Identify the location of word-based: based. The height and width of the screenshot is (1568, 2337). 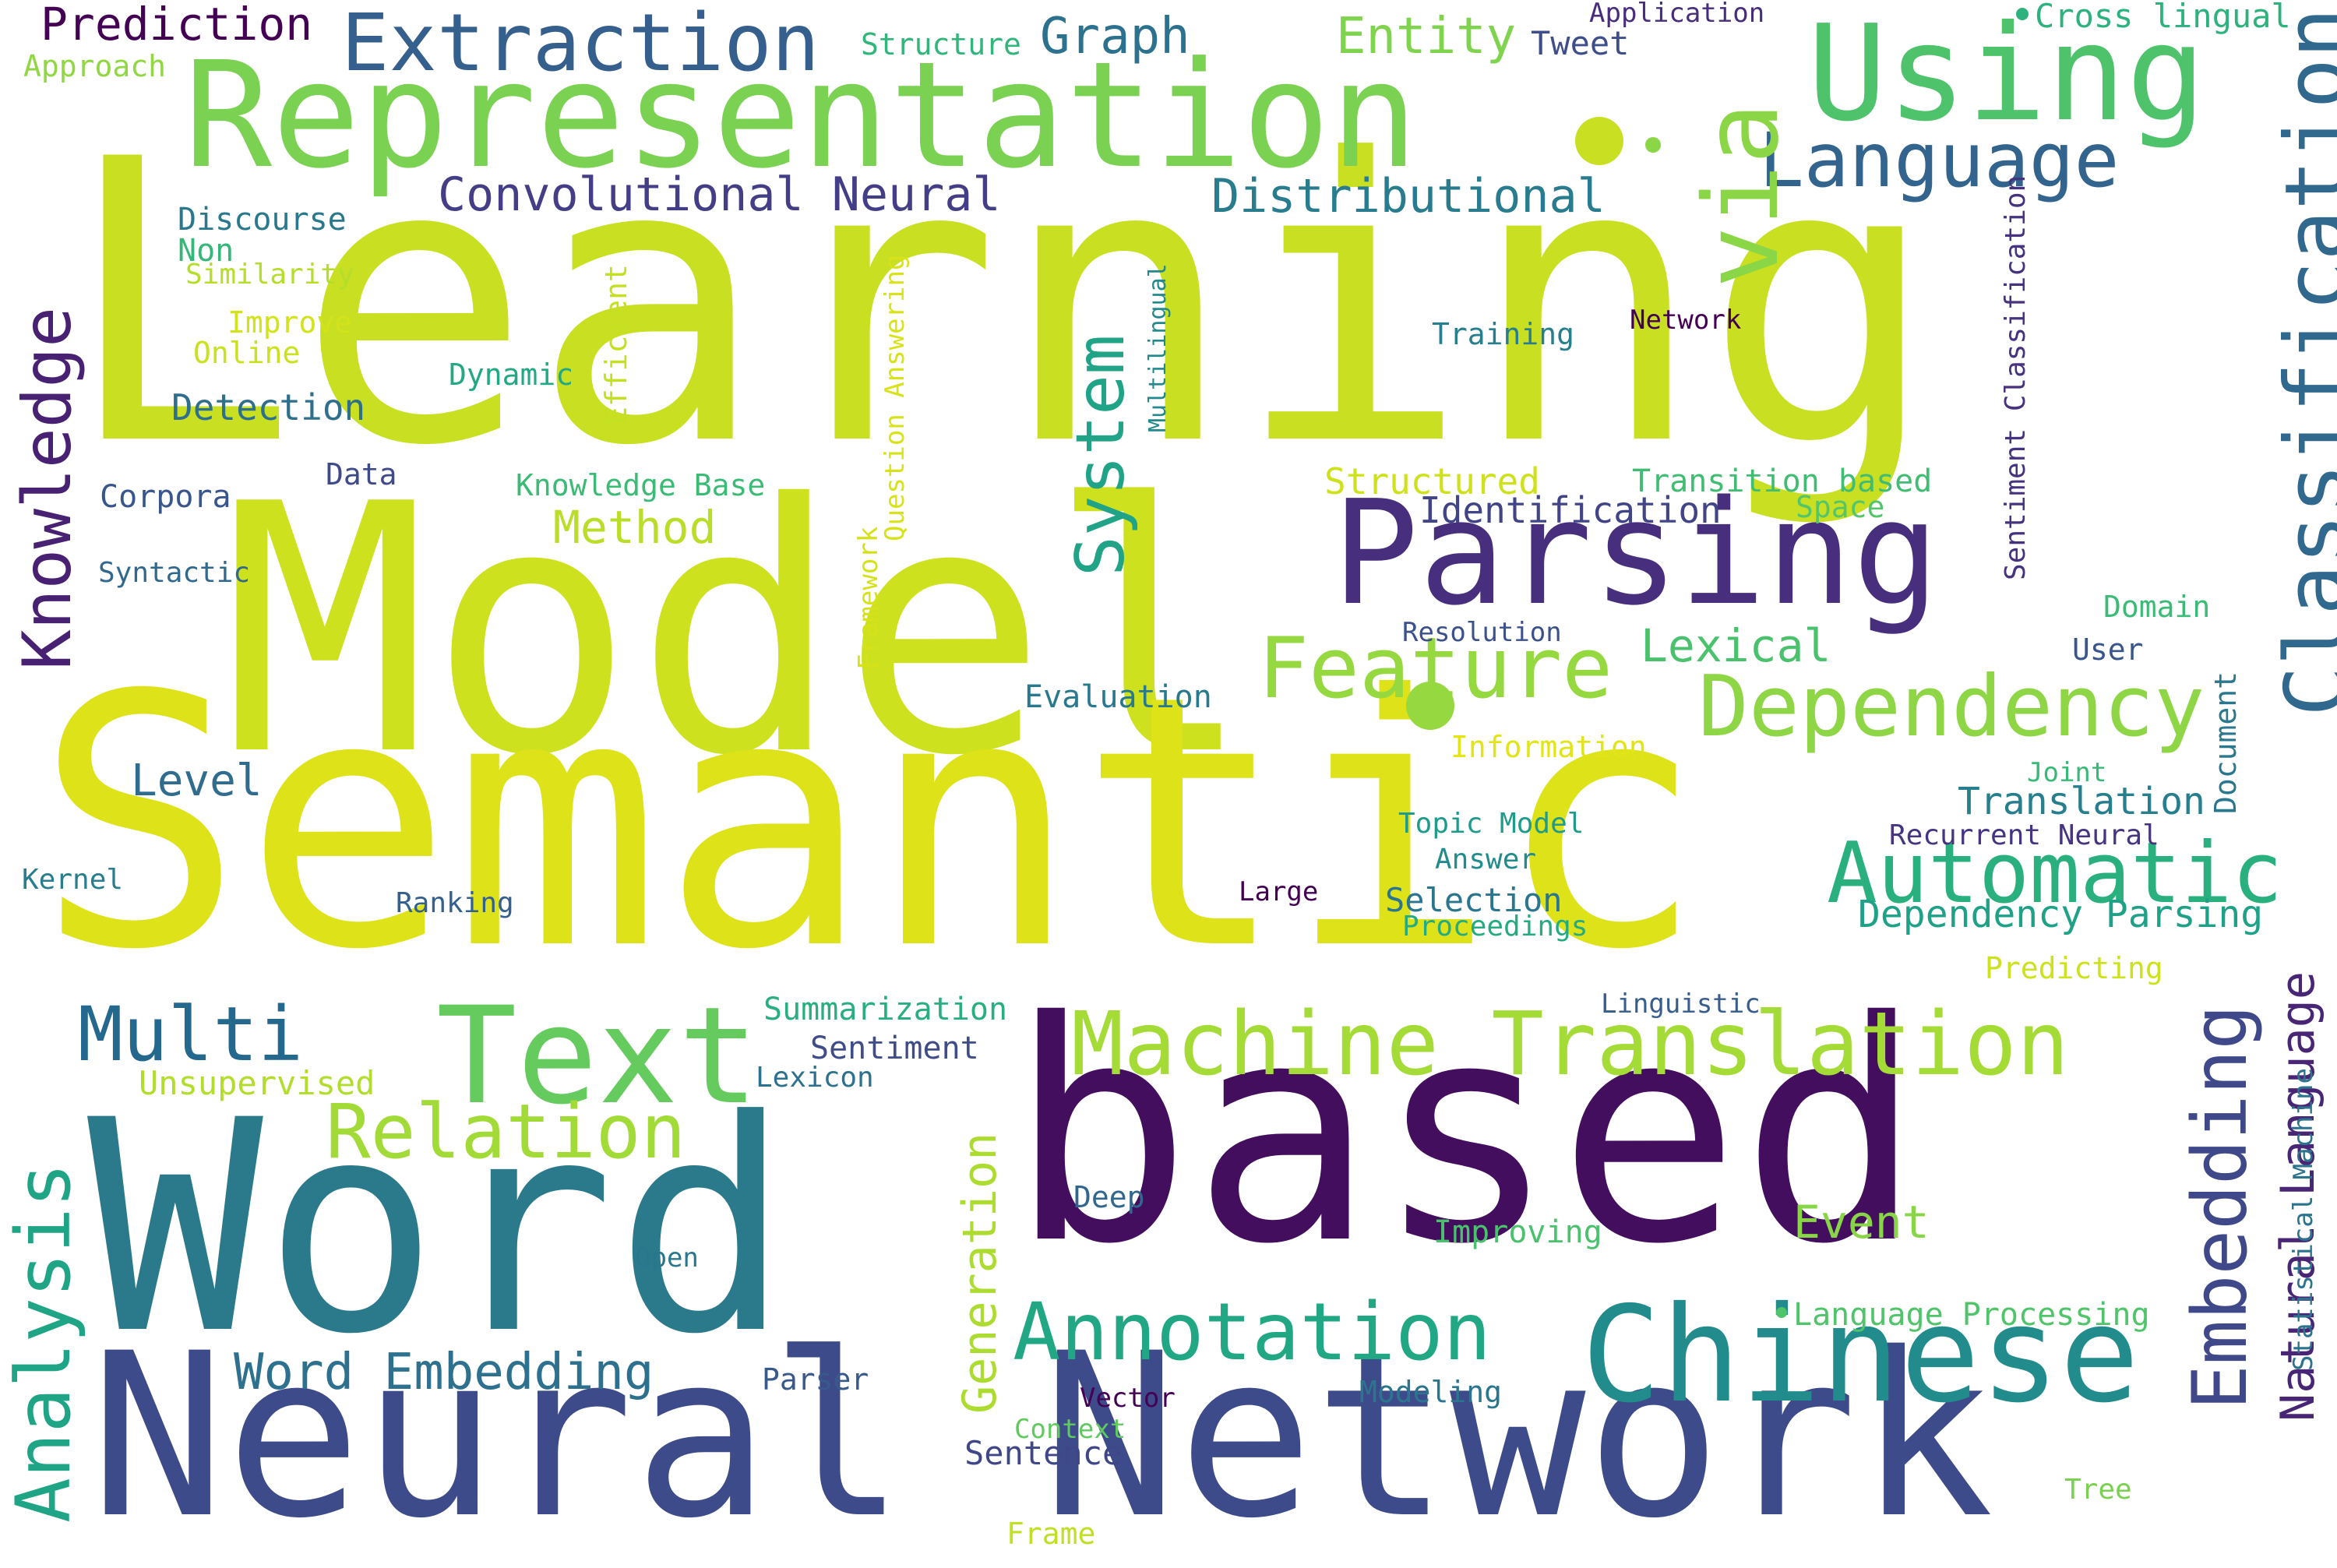
(1466, 1134).